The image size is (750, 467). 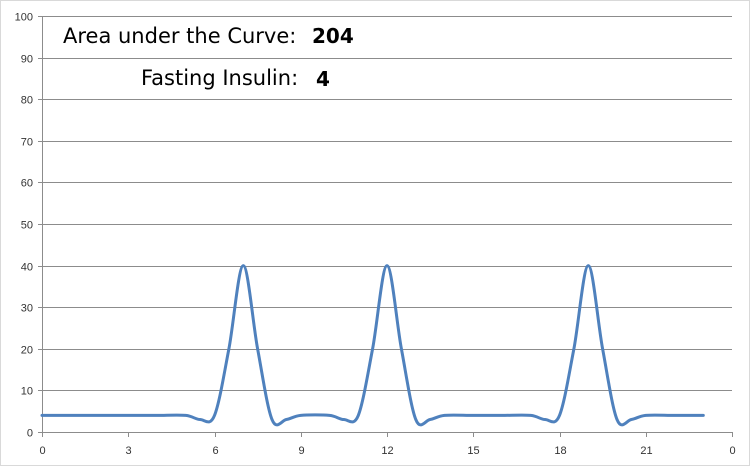 I want to click on y-tick-label: 100, so click(x=24, y=18).